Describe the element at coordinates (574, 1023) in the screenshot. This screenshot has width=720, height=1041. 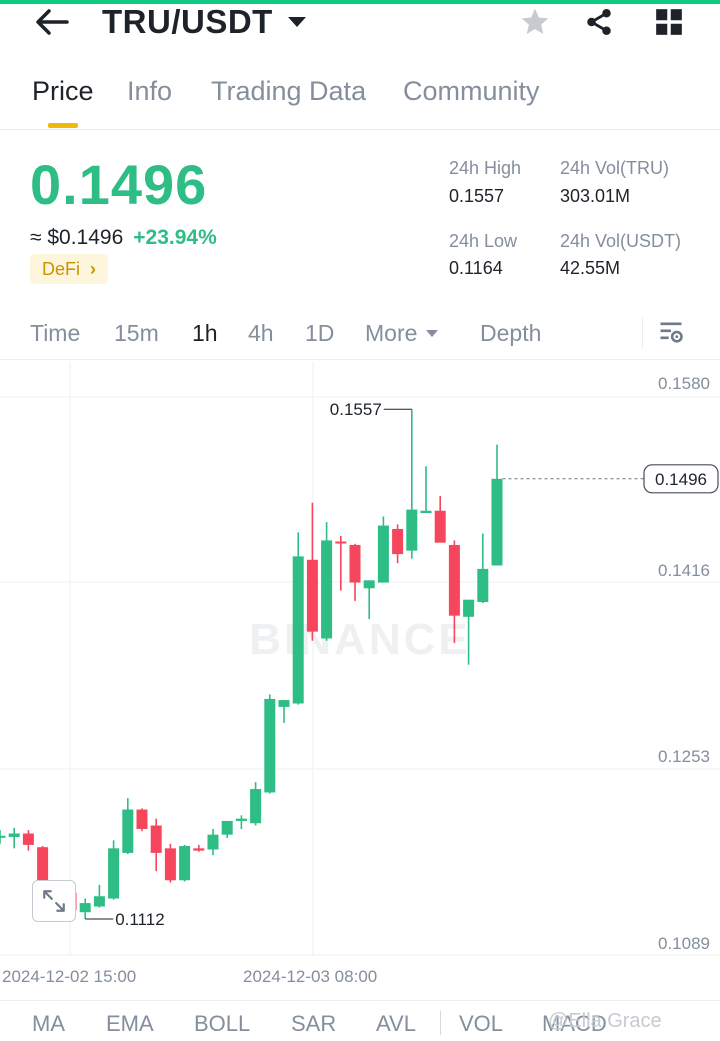
I see `indicator-macd: MACD` at that location.